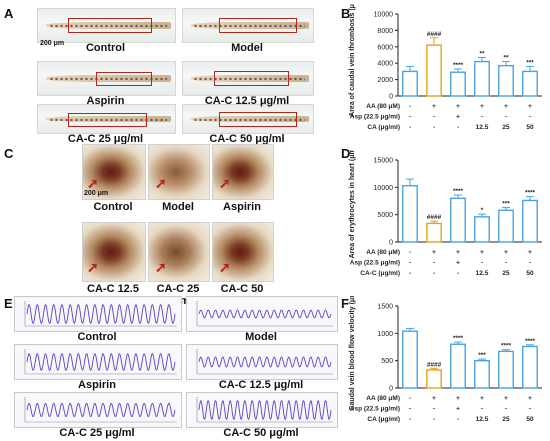 Image resolution: width=550 pixels, height=441 pixels. I want to click on caption-c-model: Model, so click(178, 207).